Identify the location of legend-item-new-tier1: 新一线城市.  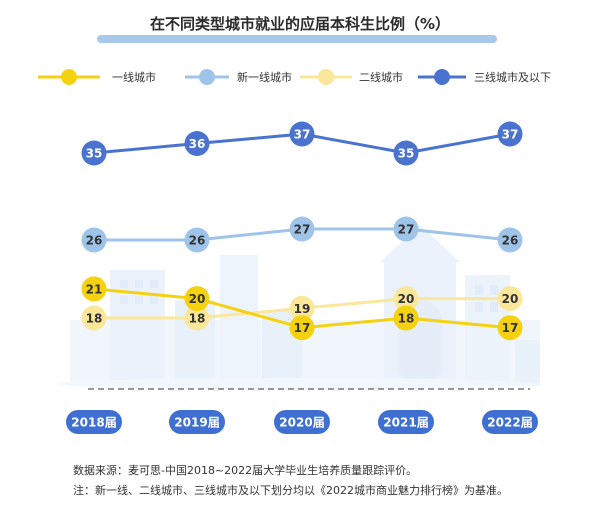
(238, 77).